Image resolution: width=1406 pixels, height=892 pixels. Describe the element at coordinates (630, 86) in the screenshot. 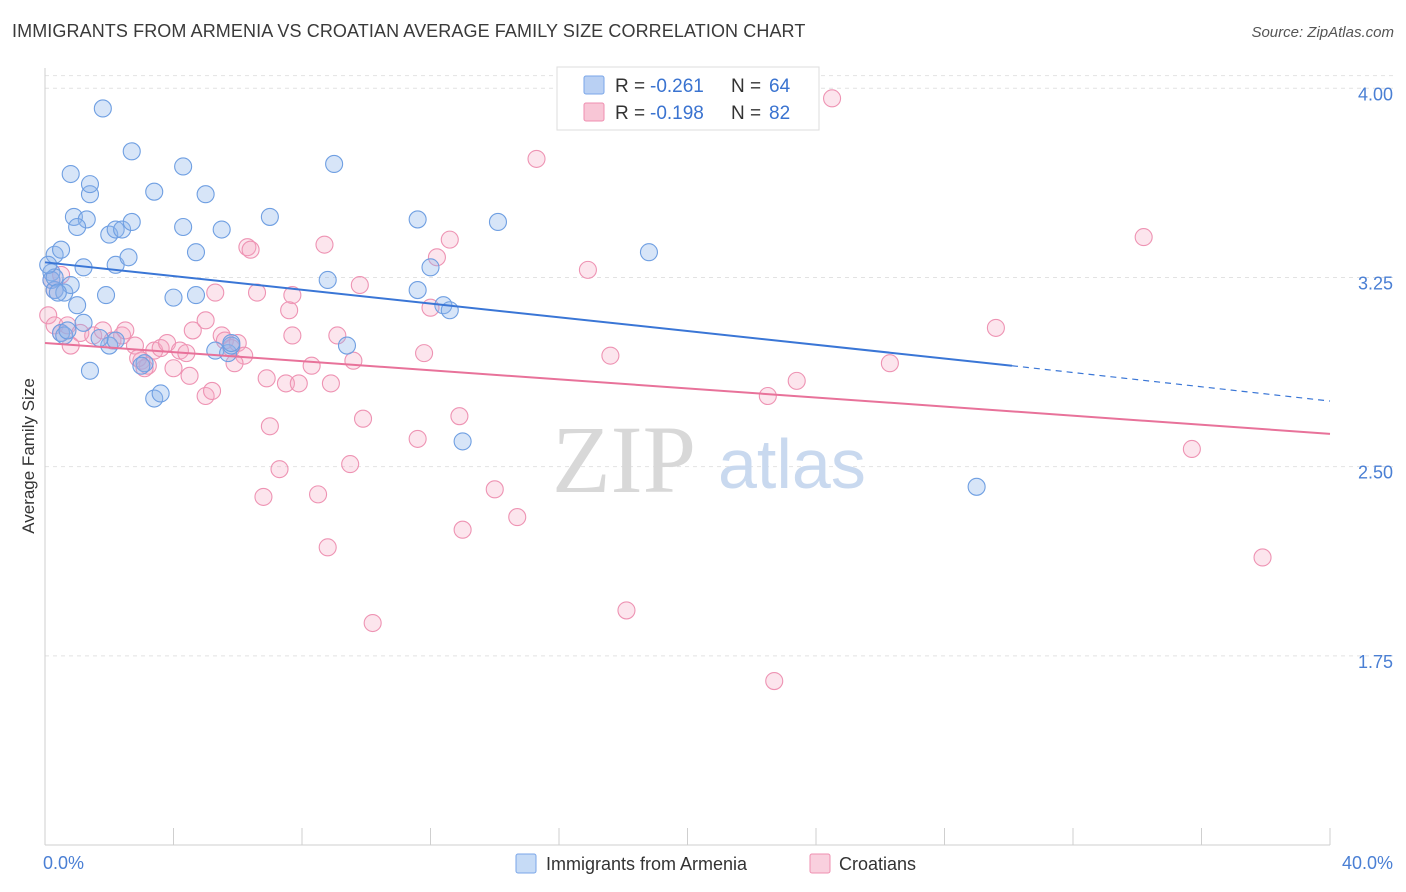

I see `legend-r-label-armenia: R =` at that location.